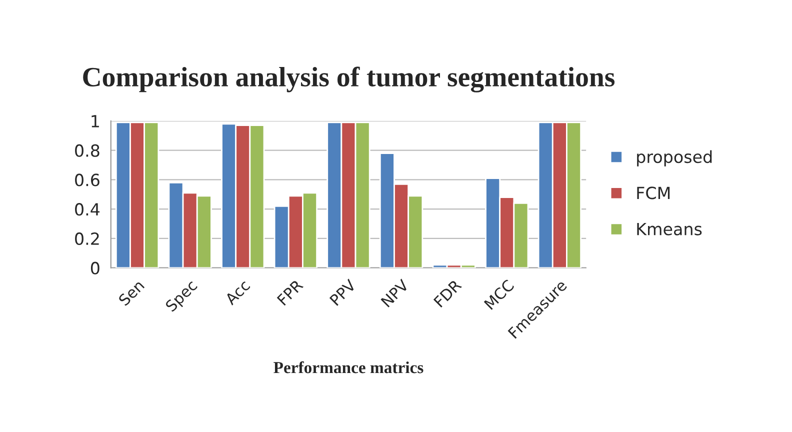  What do you see at coordinates (349, 79) in the screenshot?
I see `chart-title: Comparison analysis of tumor segmentations` at bounding box center [349, 79].